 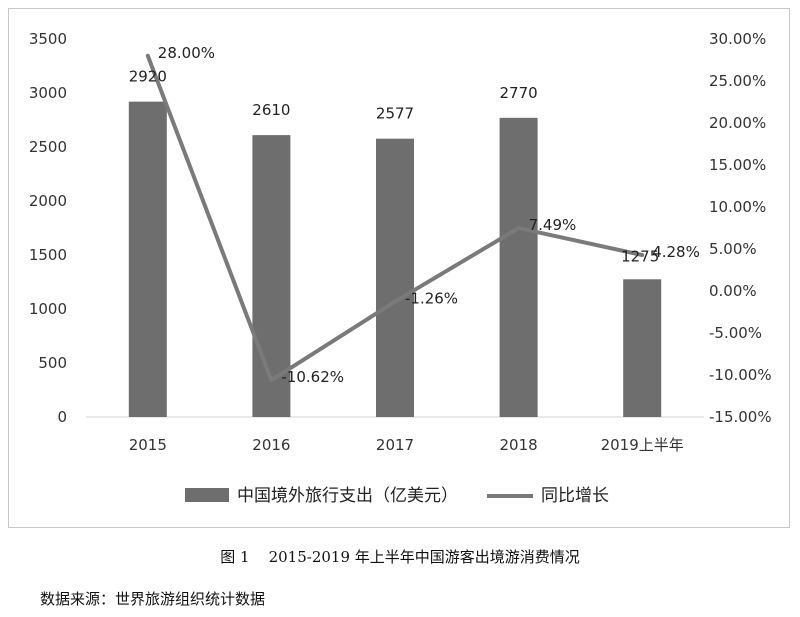 What do you see at coordinates (395, 445) in the screenshot?
I see `x-tick-label: 2017` at bounding box center [395, 445].